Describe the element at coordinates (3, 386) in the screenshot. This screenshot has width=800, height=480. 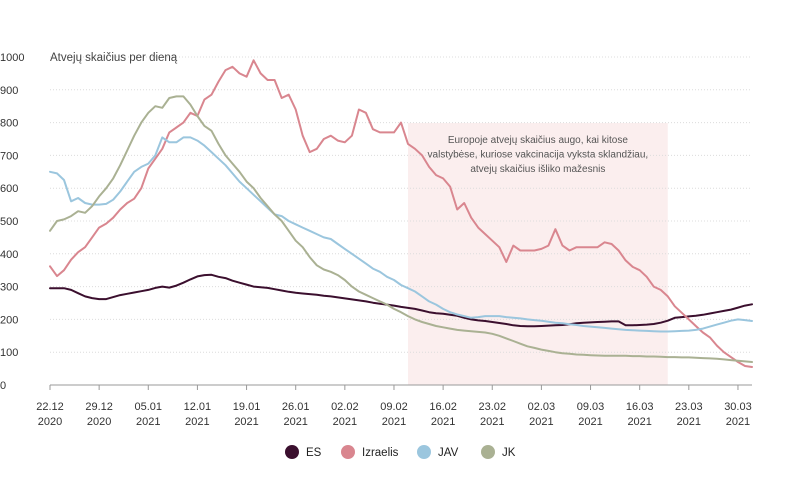
I see `y-tick-label: 0` at that location.